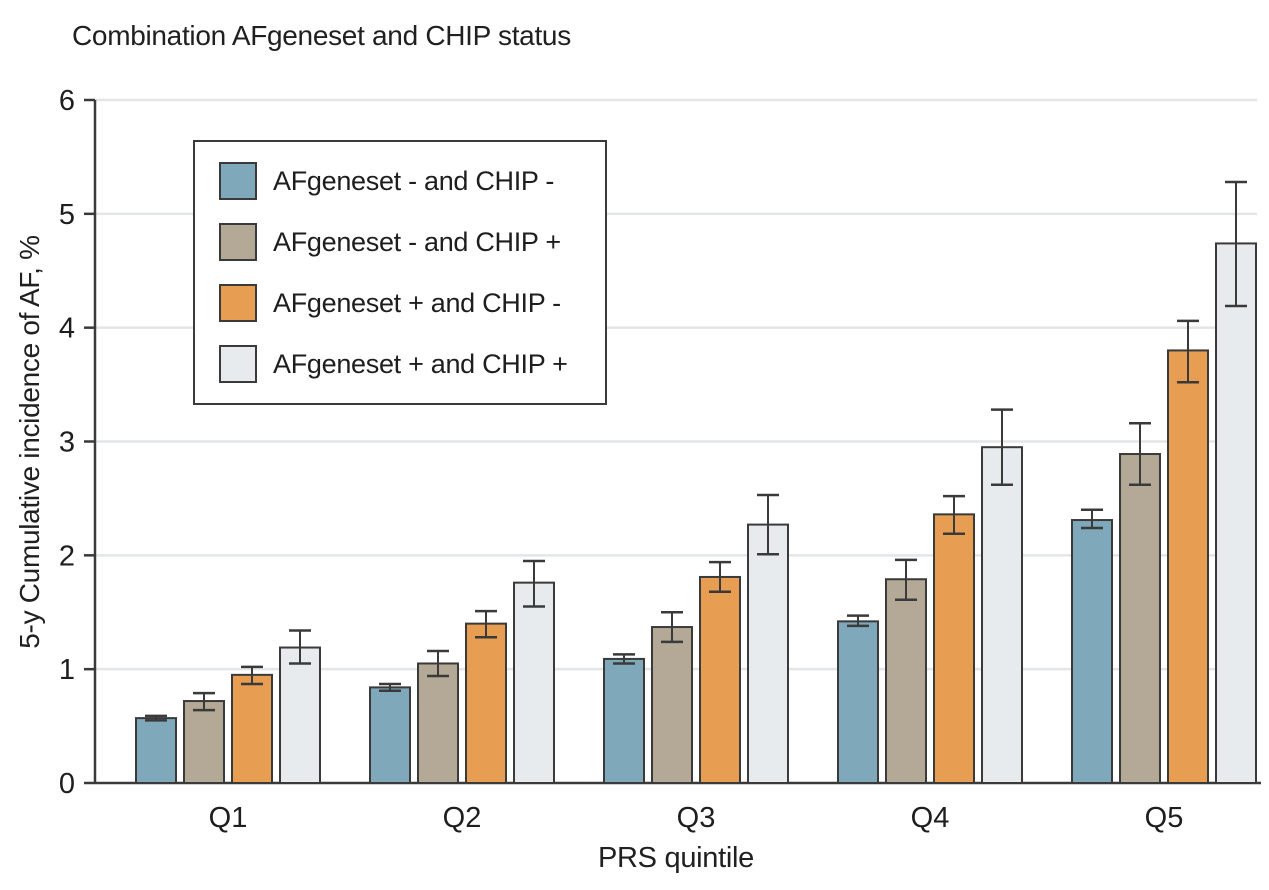 This screenshot has width=1269, height=890. I want to click on legend-item-3: AFgeneset + and CHIP -, so click(412, 303).